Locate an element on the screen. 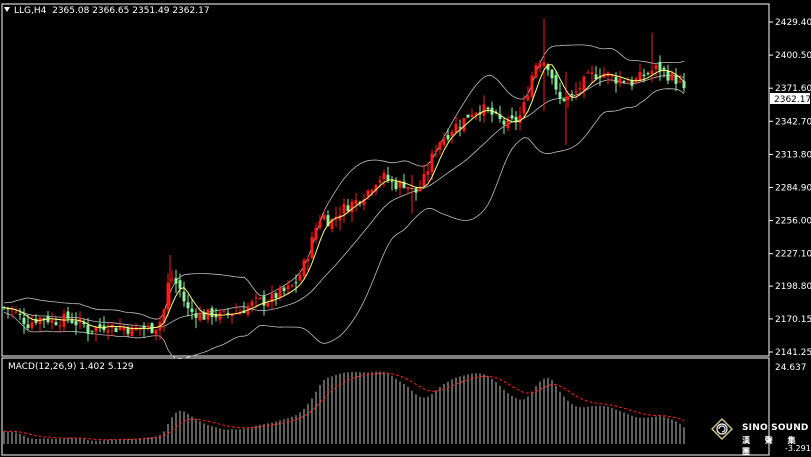 This screenshot has height=457, width=811. signal-line is located at coordinates (344, 406).